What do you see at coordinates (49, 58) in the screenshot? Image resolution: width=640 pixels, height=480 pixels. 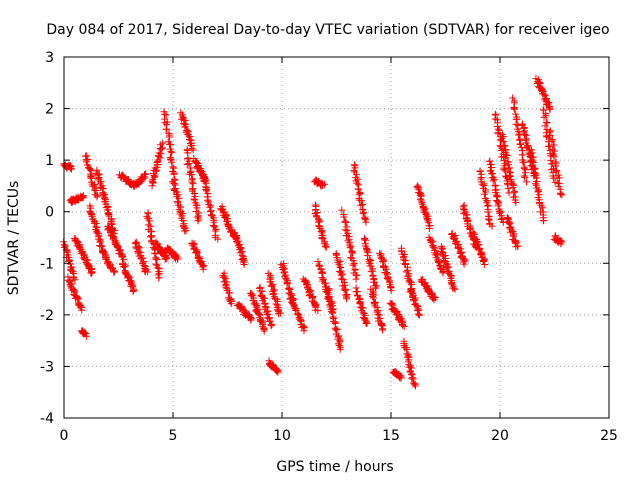 I see `y-tick-label: 3` at bounding box center [49, 58].